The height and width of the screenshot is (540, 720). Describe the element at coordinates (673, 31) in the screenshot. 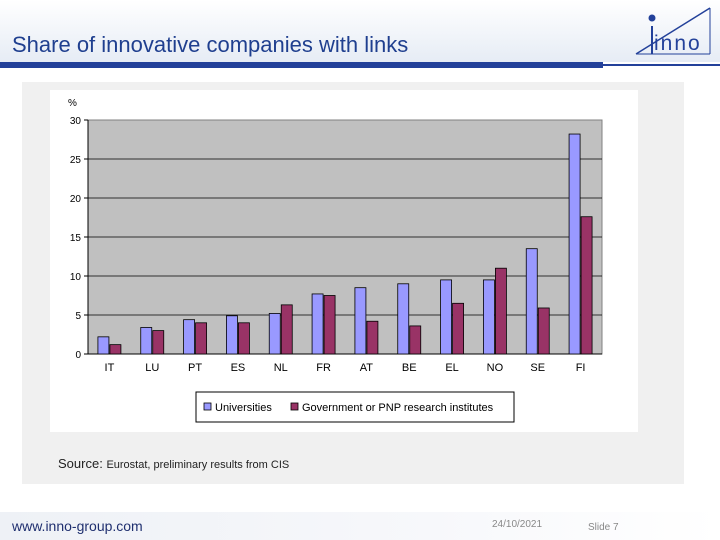

I see `inno-logo-icon` at that location.